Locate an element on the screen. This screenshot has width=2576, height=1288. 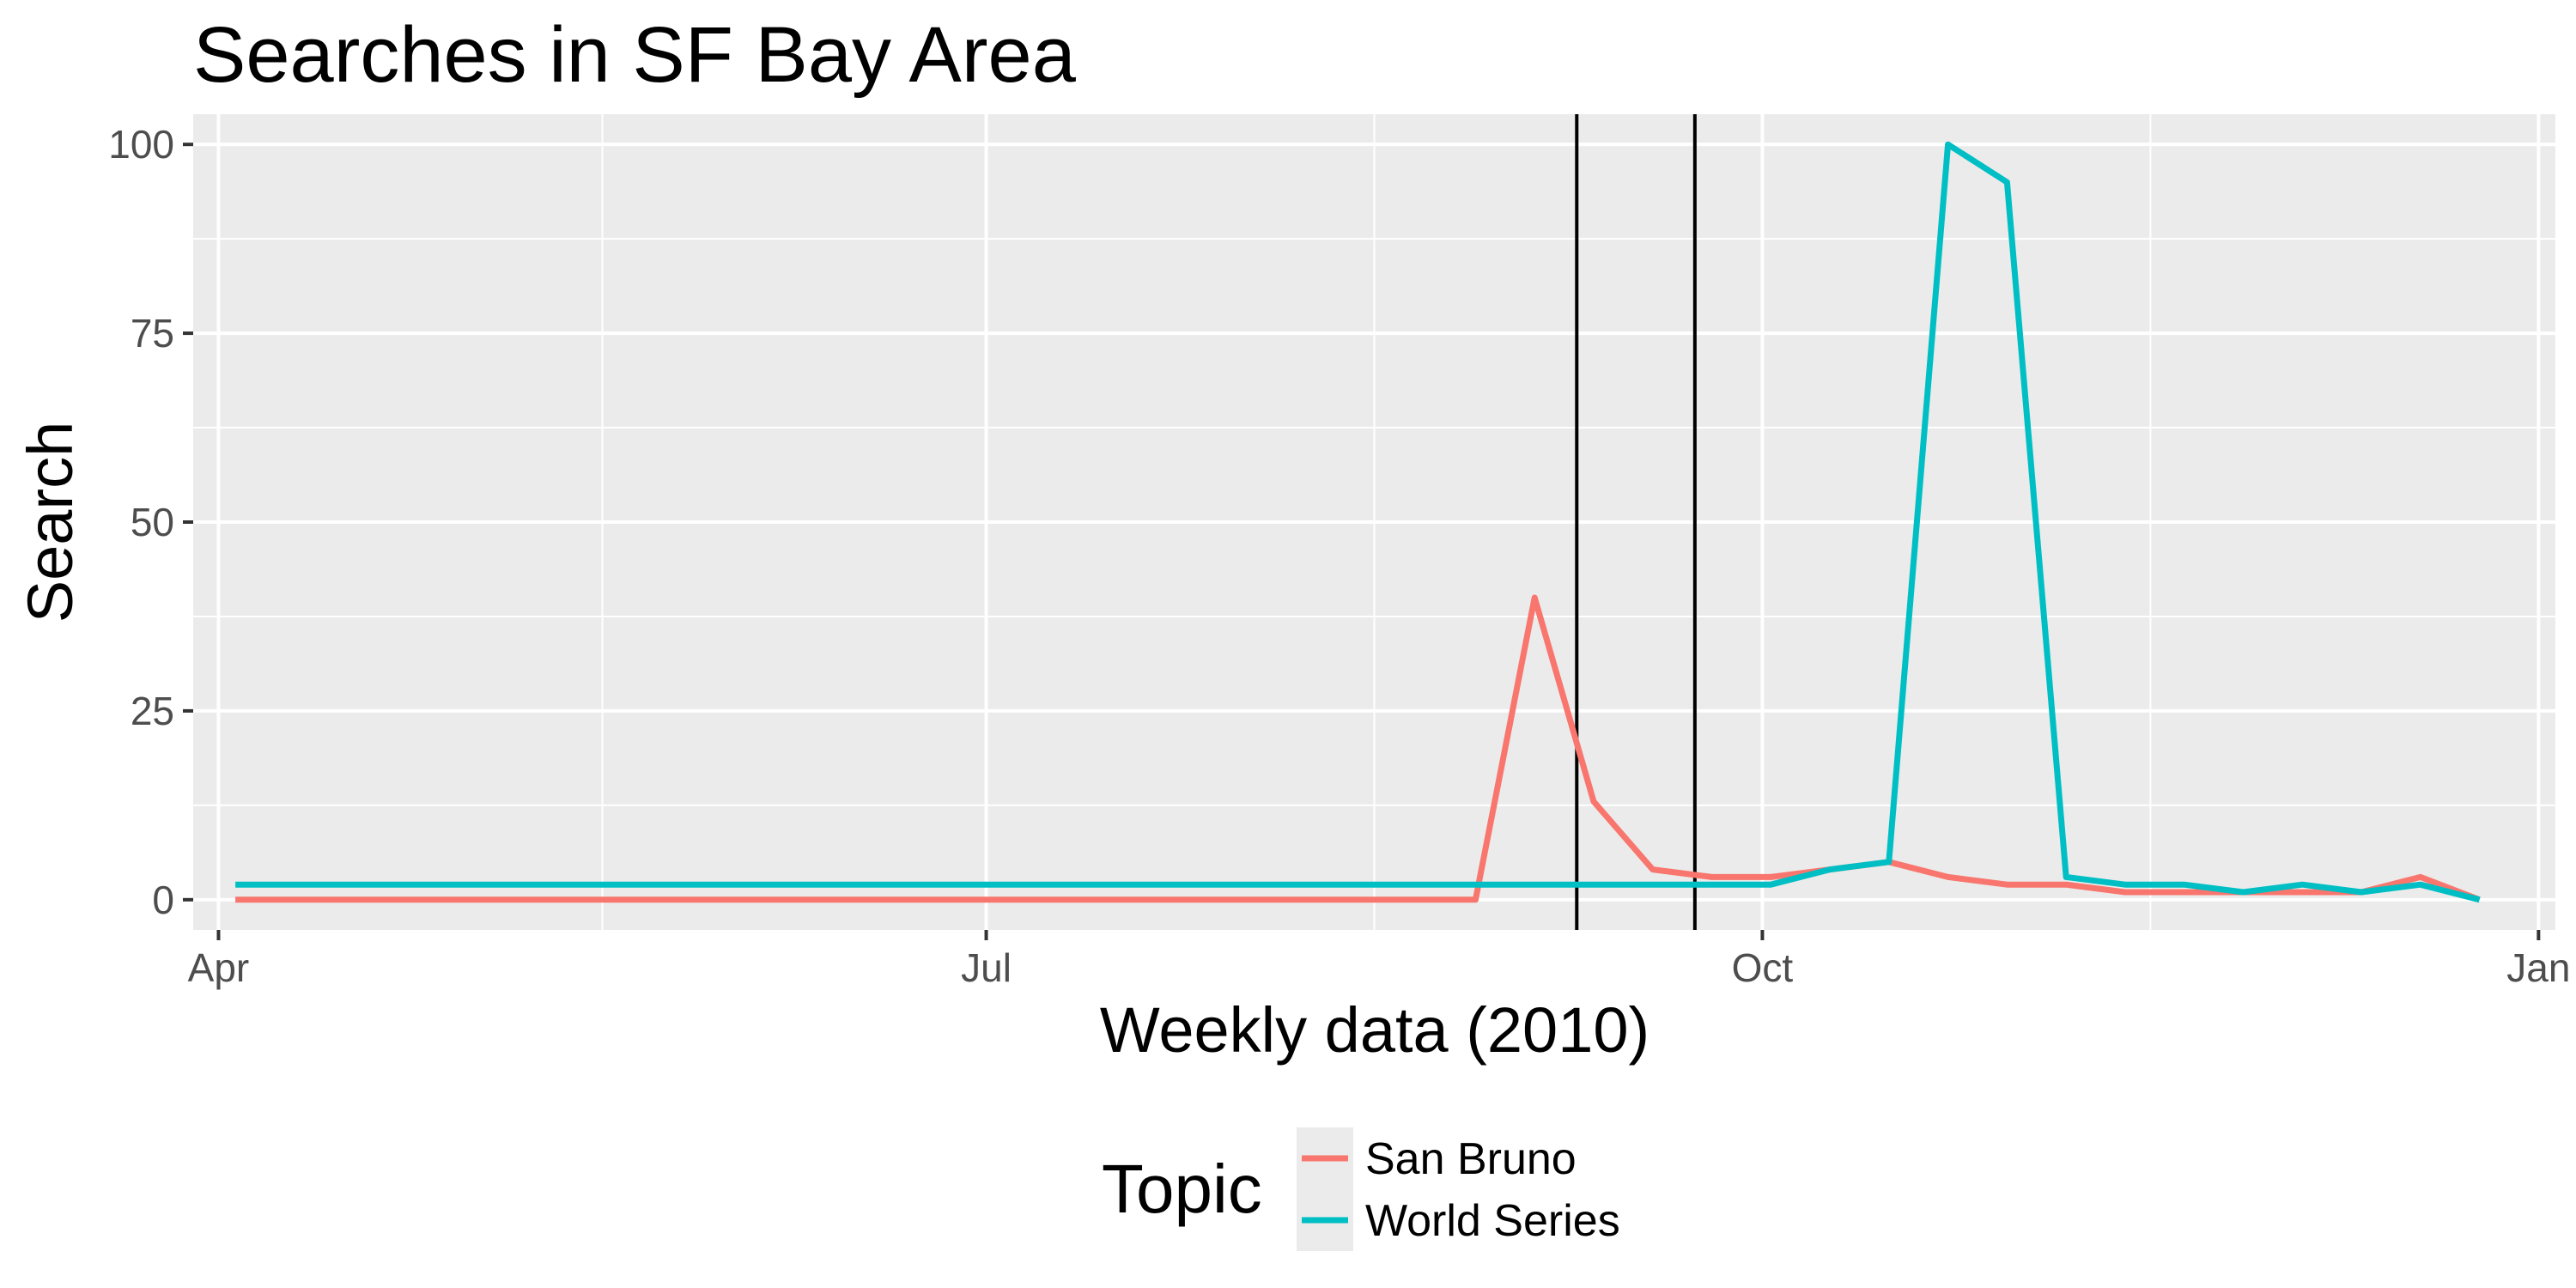
y-axis: 0 25 50 75 100 is located at coordinates (150, 522).